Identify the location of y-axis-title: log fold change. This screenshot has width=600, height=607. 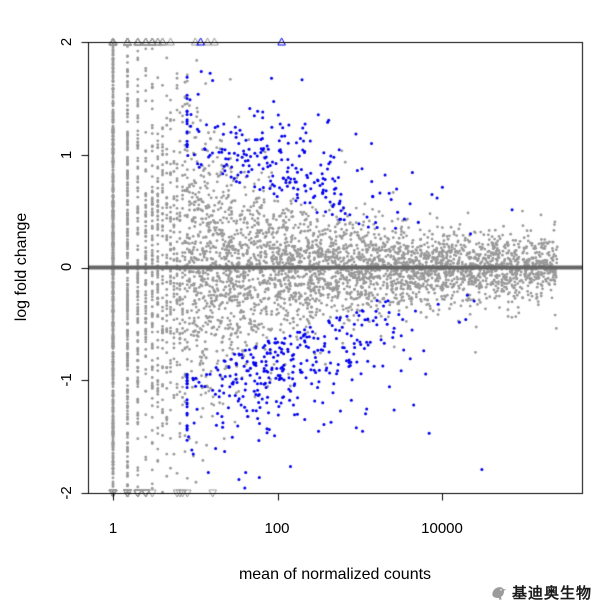
(21, 267).